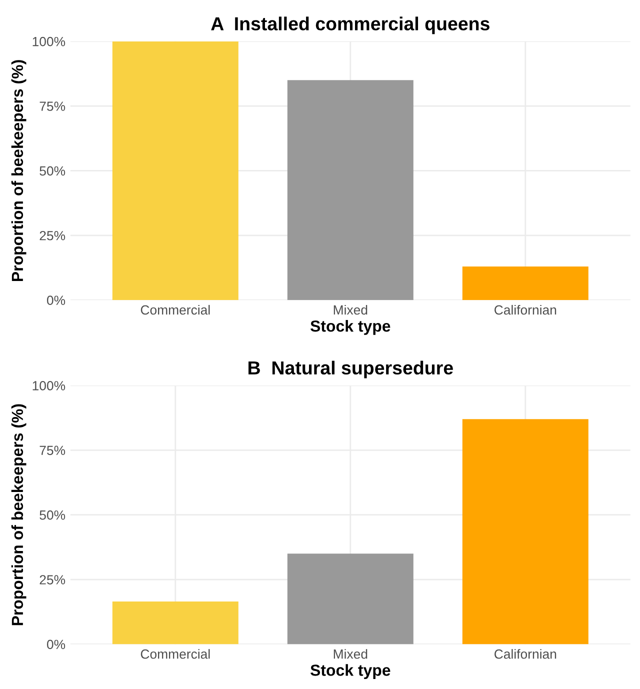  I want to click on chart-title: A Installed commercial queens, so click(350, 25).